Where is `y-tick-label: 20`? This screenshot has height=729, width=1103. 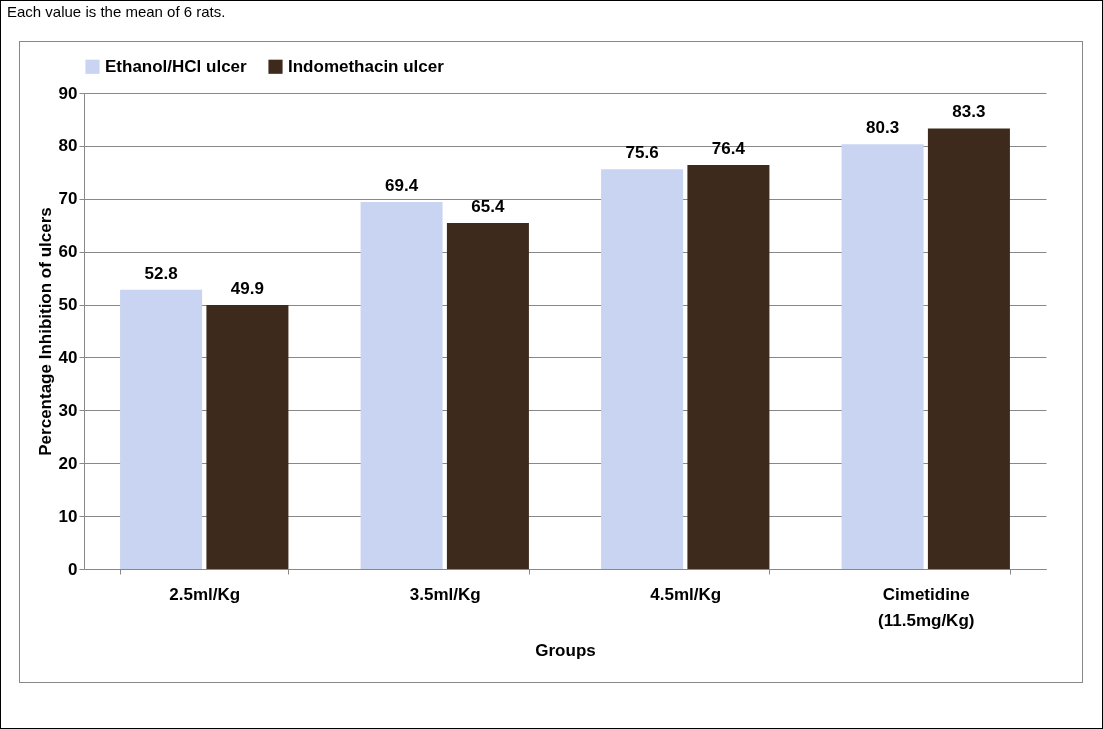
y-tick-label: 20 is located at coordinates (68, 463).